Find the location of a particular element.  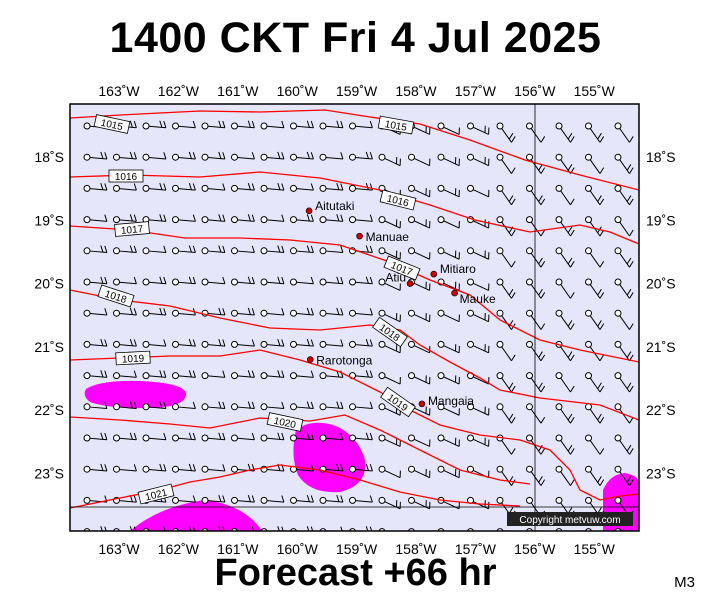

longitude-label: 163˚W is located at coordinates (119, 549).